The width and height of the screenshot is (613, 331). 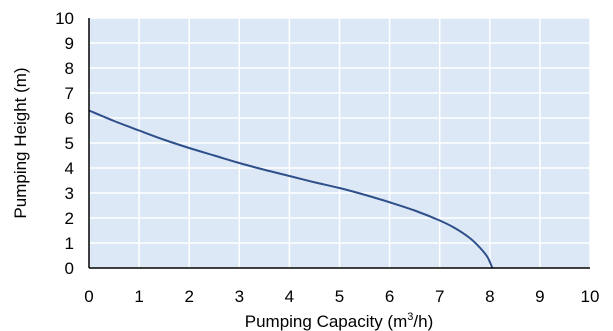 I want to click on y-tick-label: 9, so click(x=69, y=43).